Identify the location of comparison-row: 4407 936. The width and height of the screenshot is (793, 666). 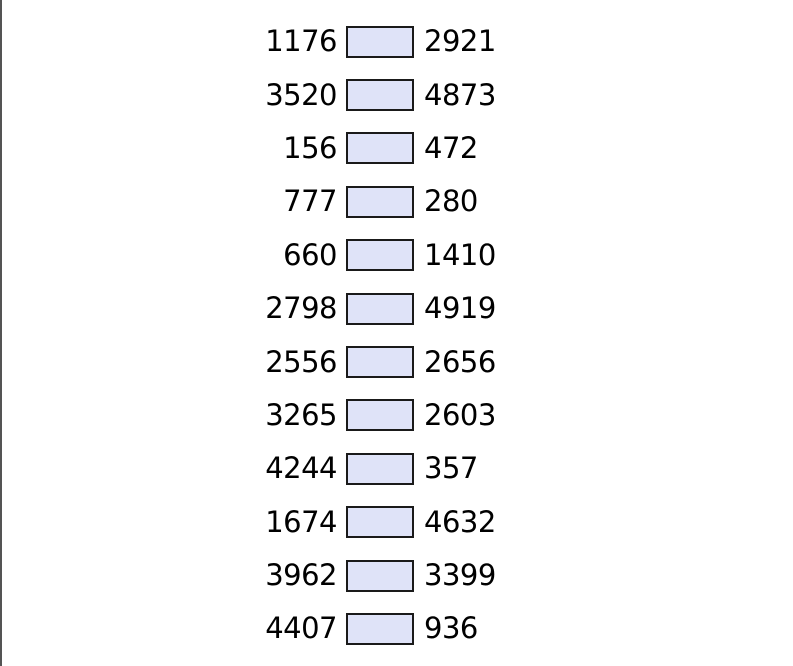
(396, 628).